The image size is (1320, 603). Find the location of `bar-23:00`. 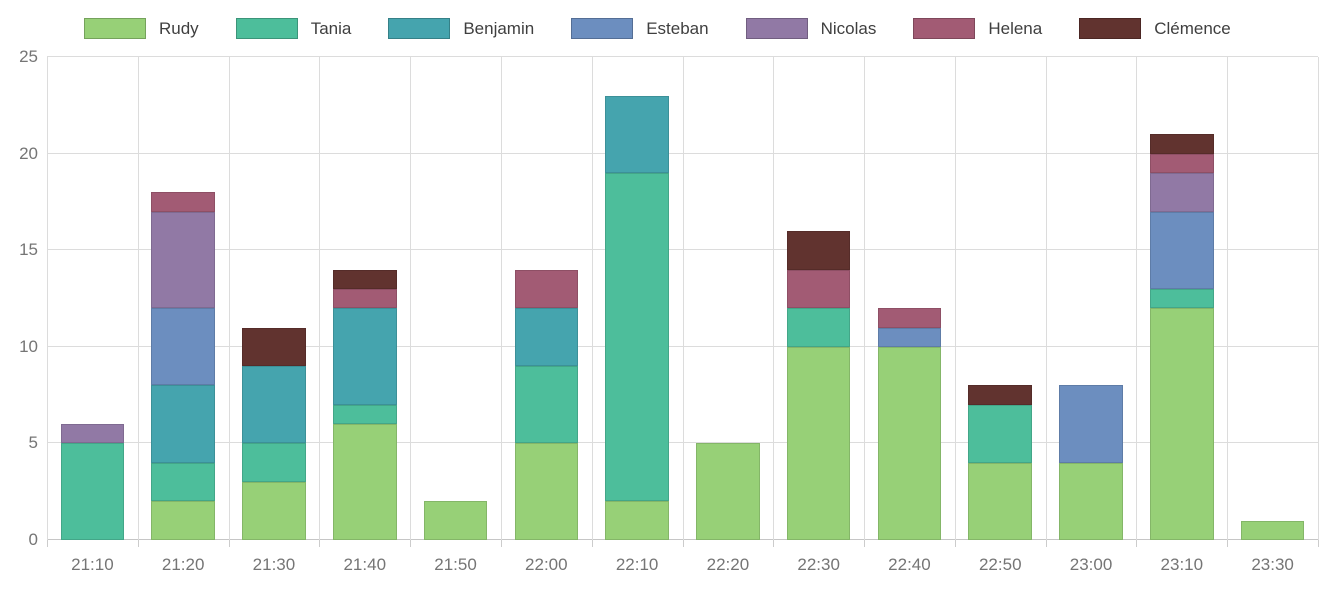

bar-23:00 is located at coordinates (1091, 298).